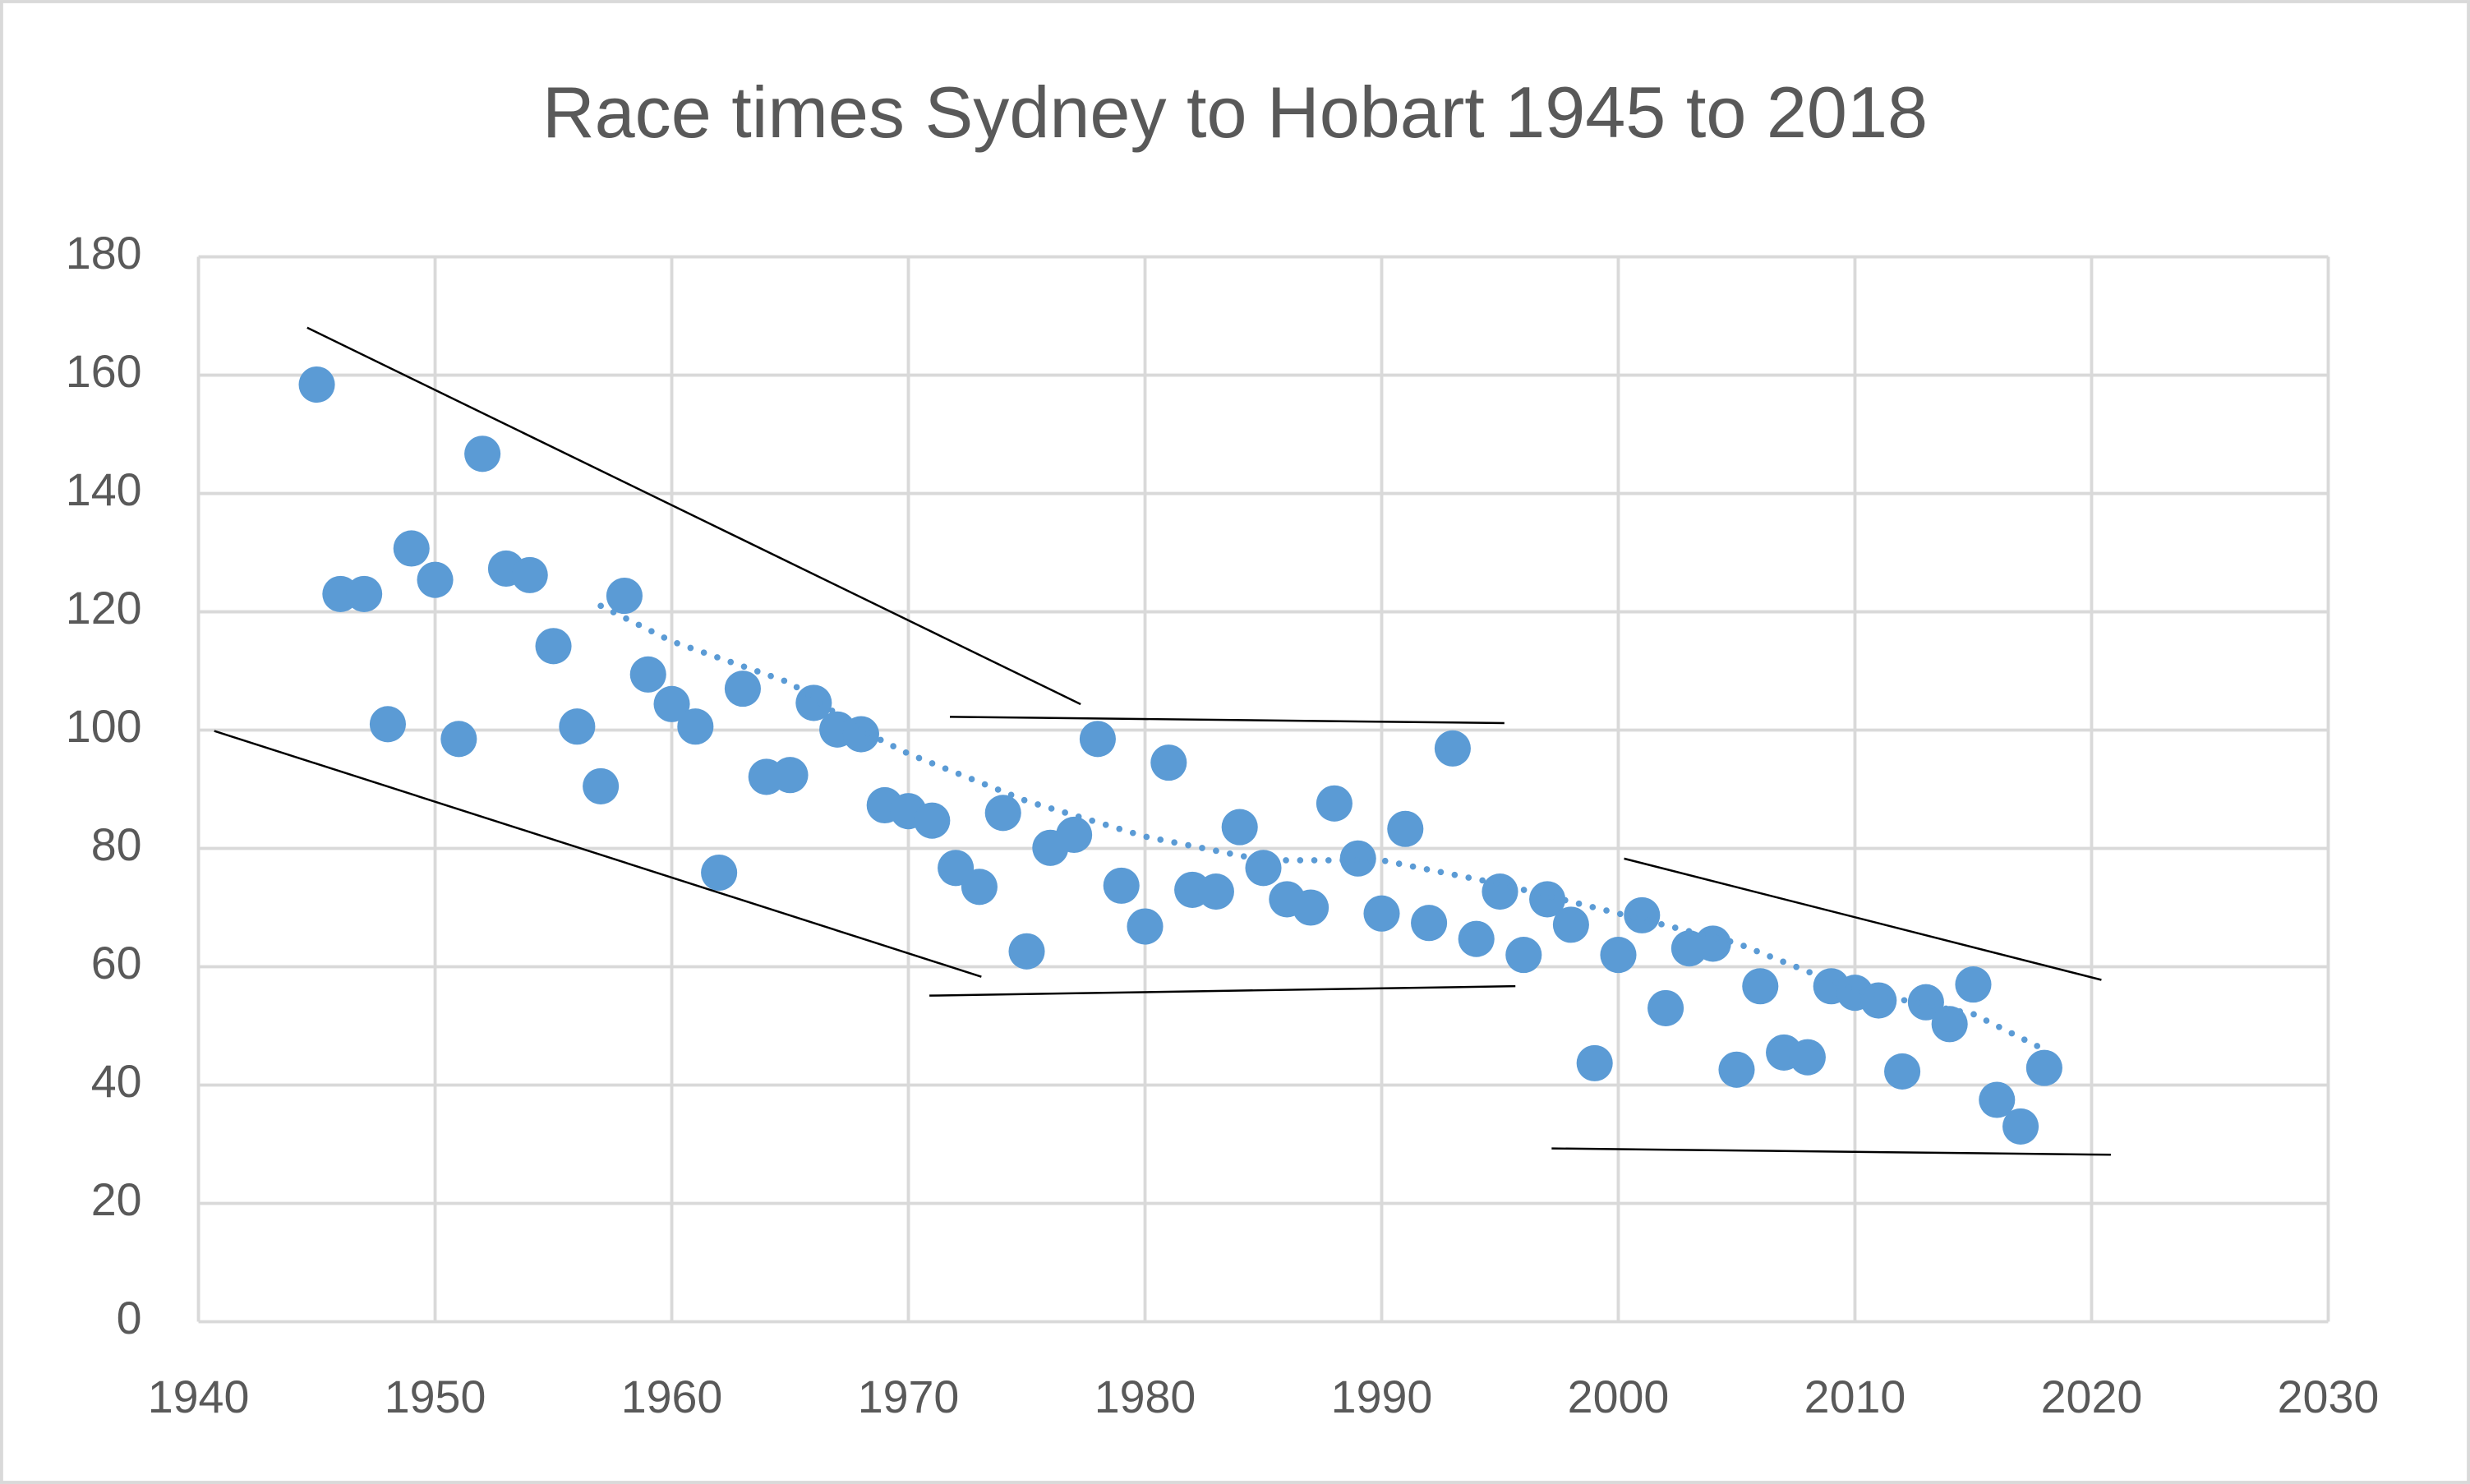 This screenshot has width=2470, height=1484. Describe the element at coordinates (199, 1396) in the screenshot. I see `x-tick-label: 1940` at that location.